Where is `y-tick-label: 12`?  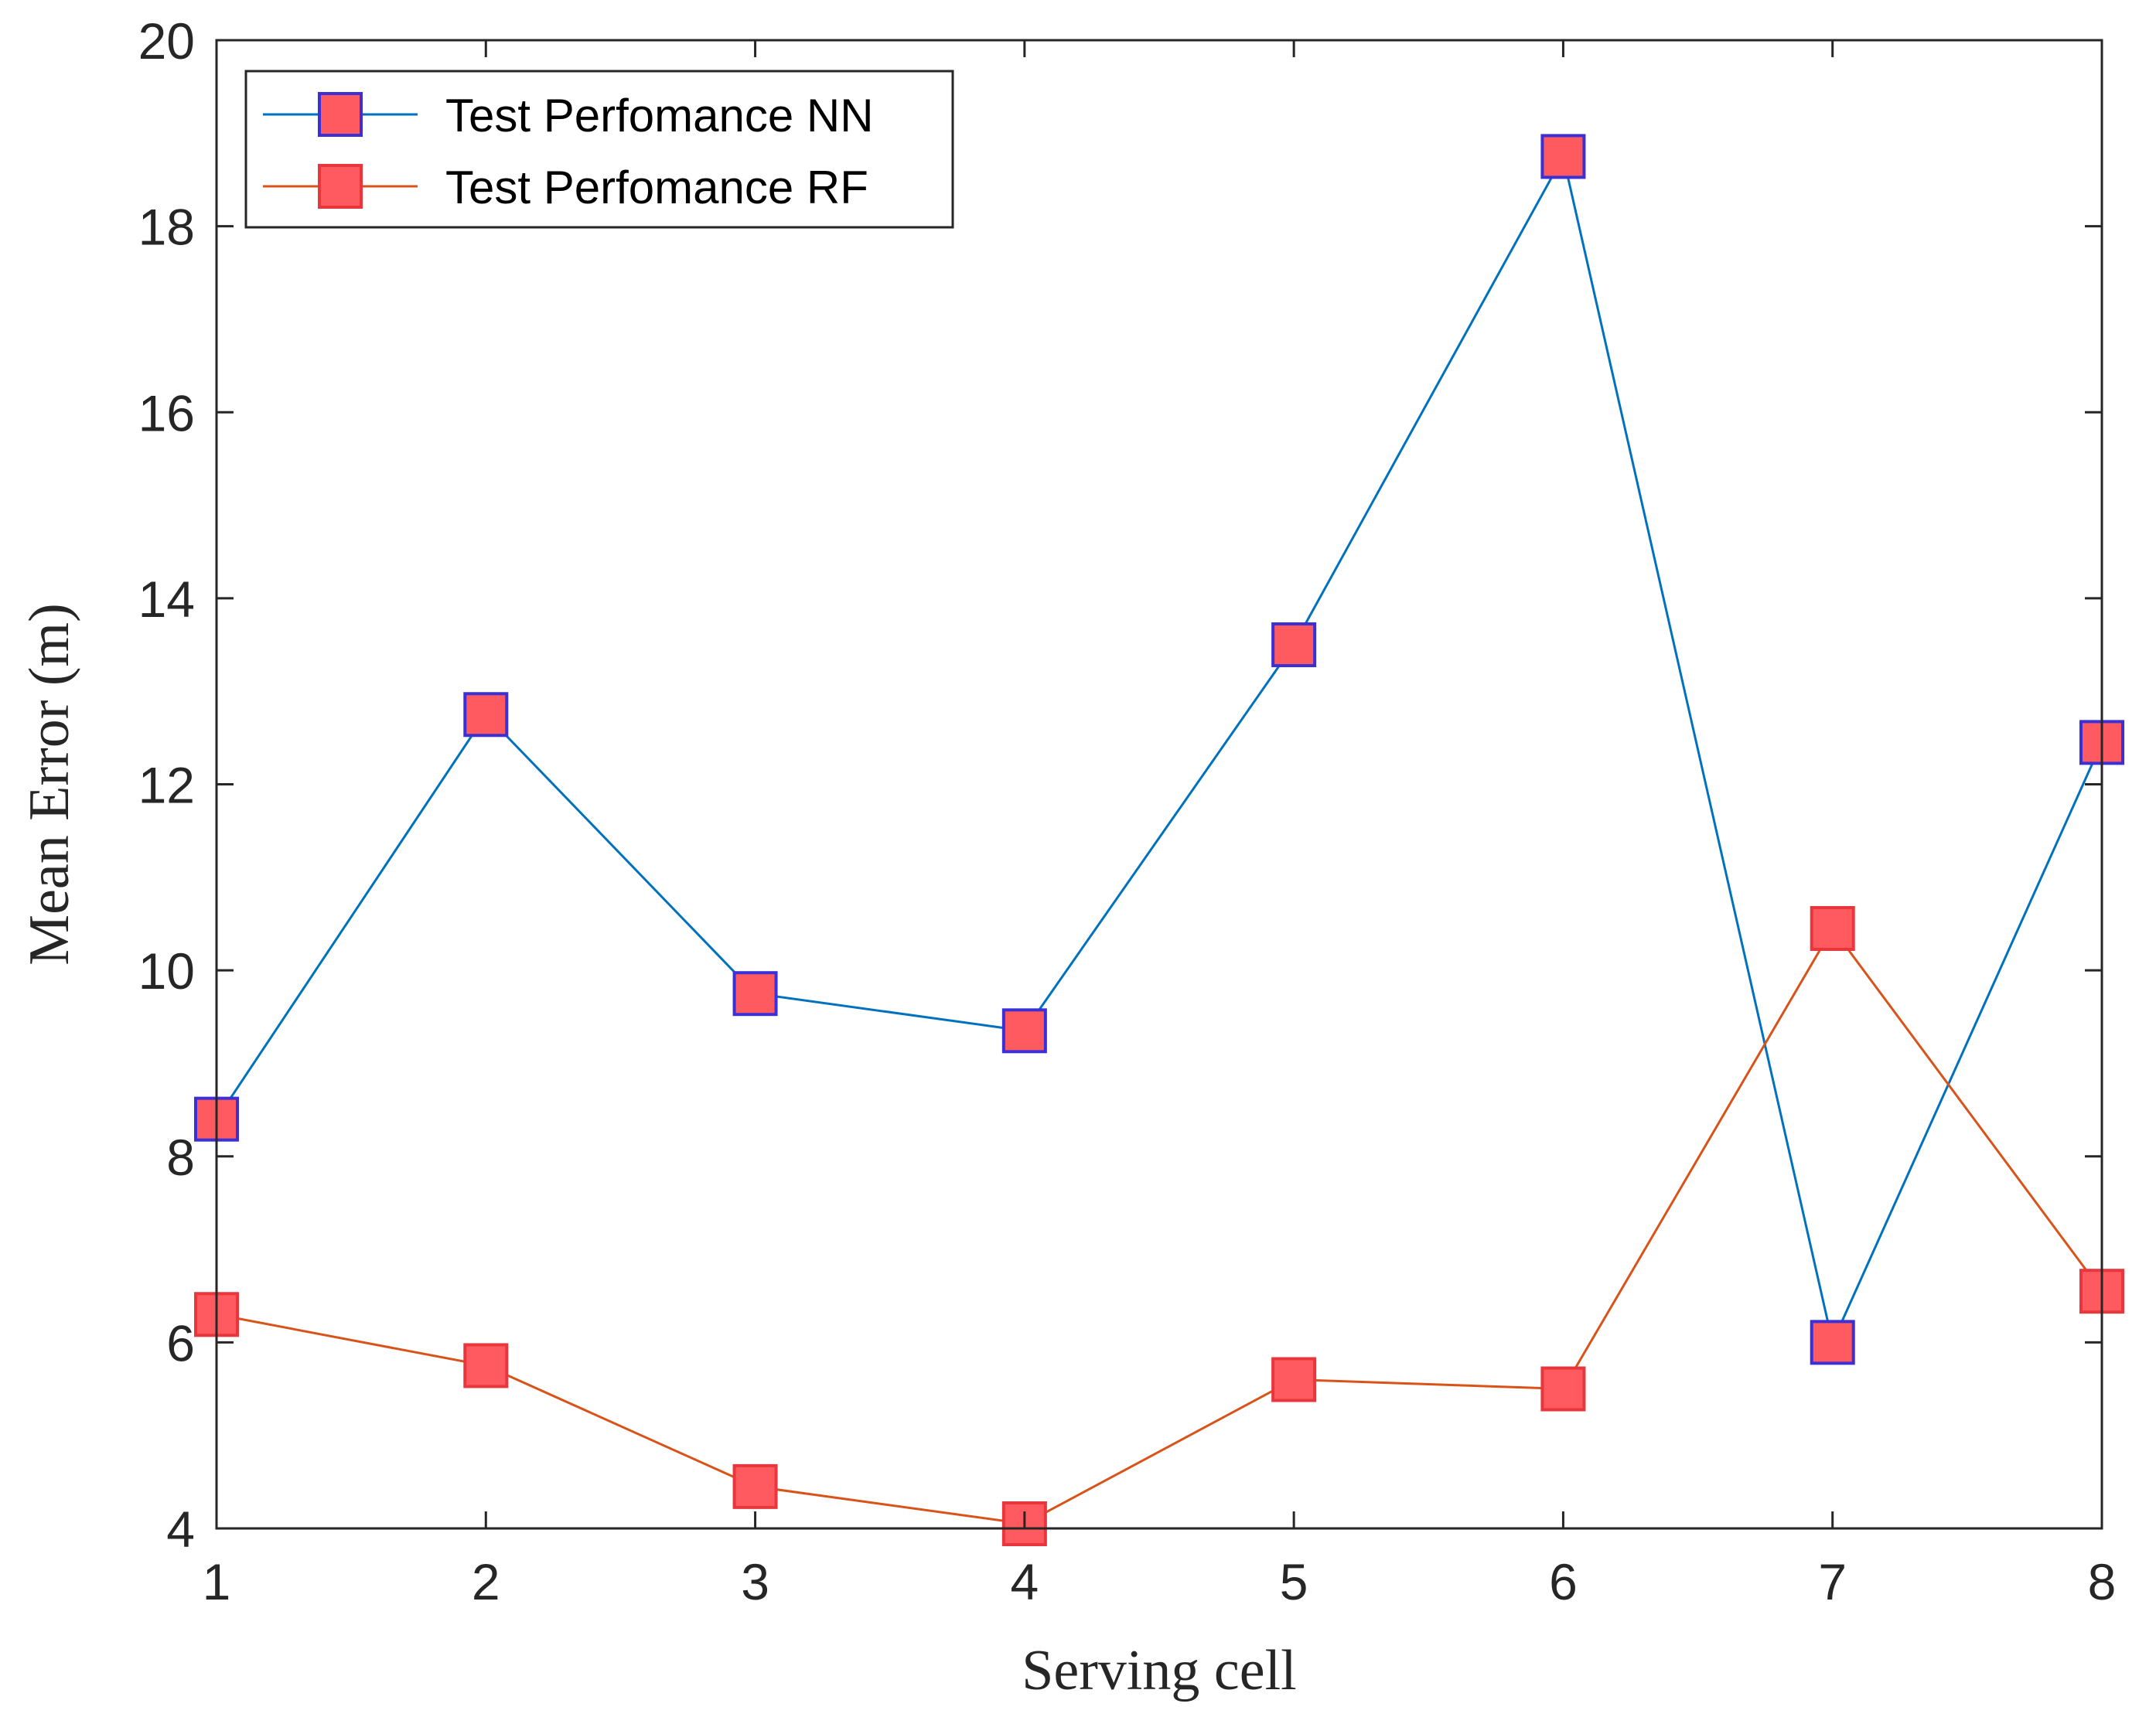 y-tick-label: 12 is located at coordinates (166, 785).